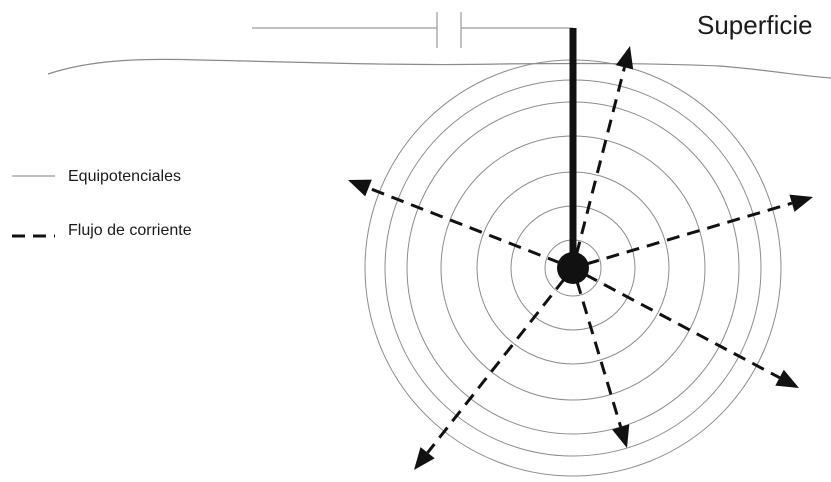  I want to click on legend-current-flow-label: Flujo de corriente, so click(130, 230).